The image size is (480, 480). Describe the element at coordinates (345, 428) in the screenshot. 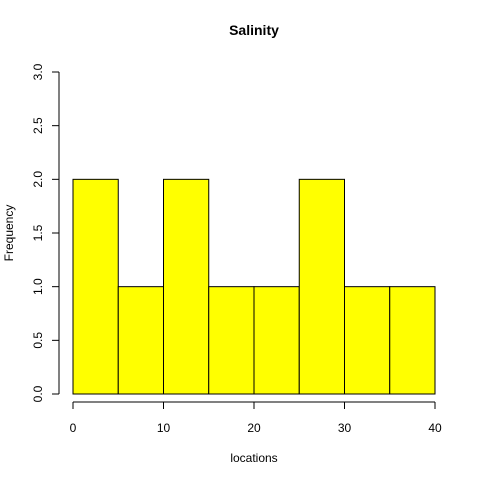

I see `x-tick-label-3: 30` at that location.